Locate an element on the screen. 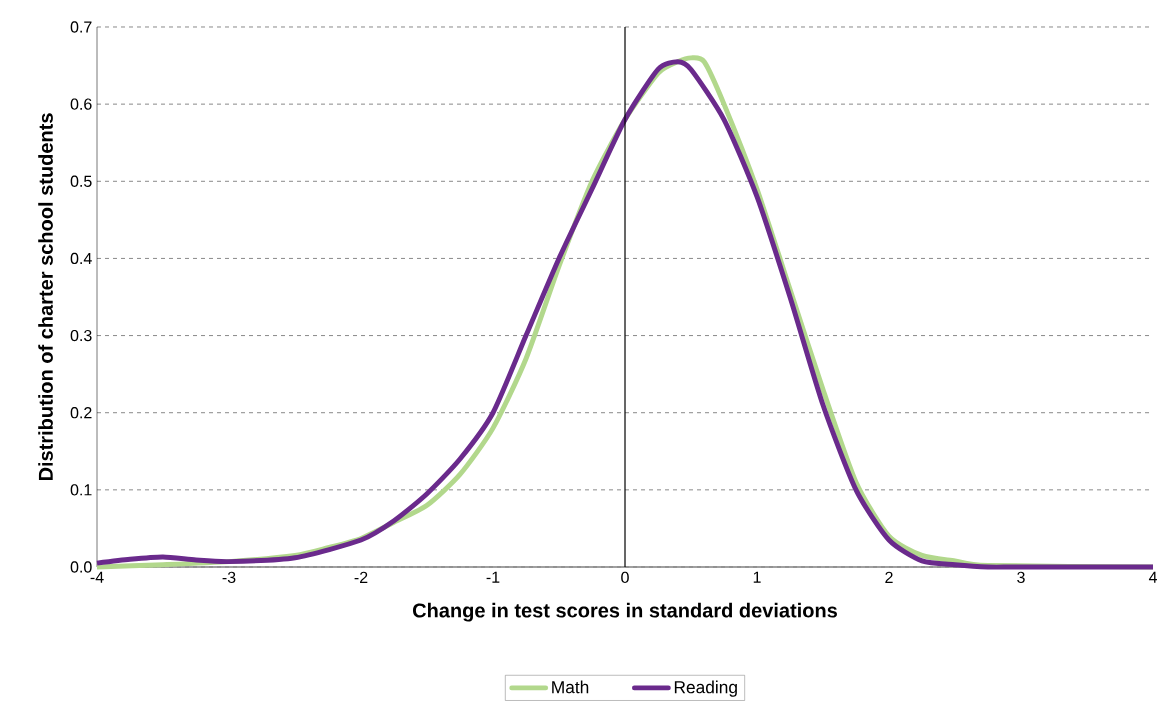 This screenshot has width=1159, height=721. x-tick-label: 4 is located at coordinates (1152, 577).